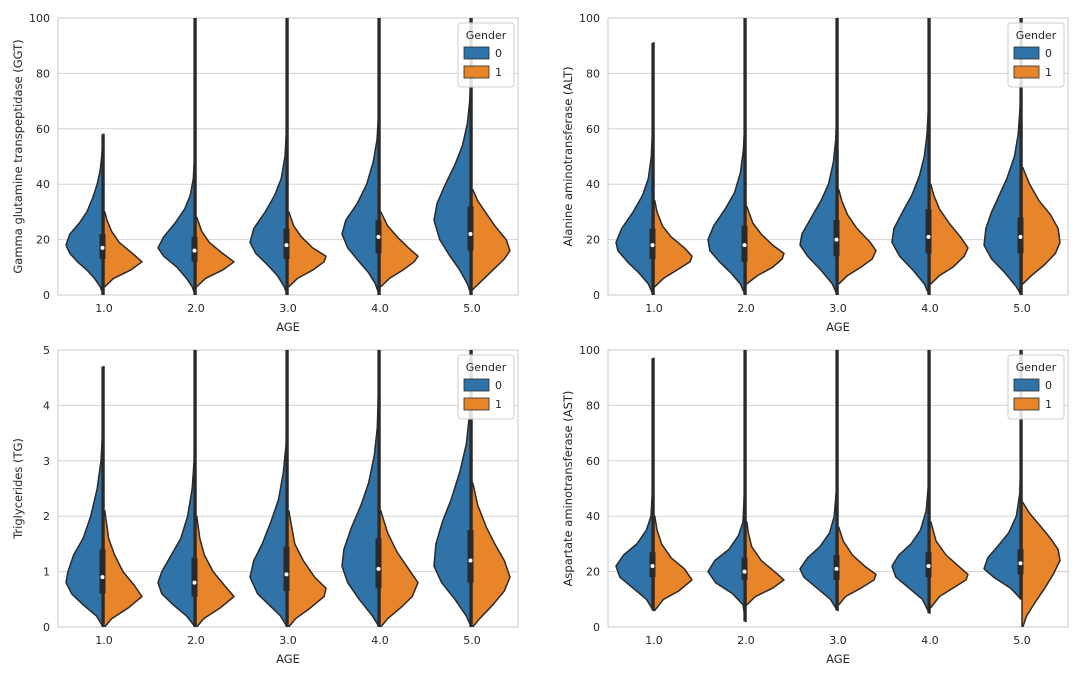 This screenshot has width=1084, height=679. I want to click on y-tick-label: 4, so click(46, 405).